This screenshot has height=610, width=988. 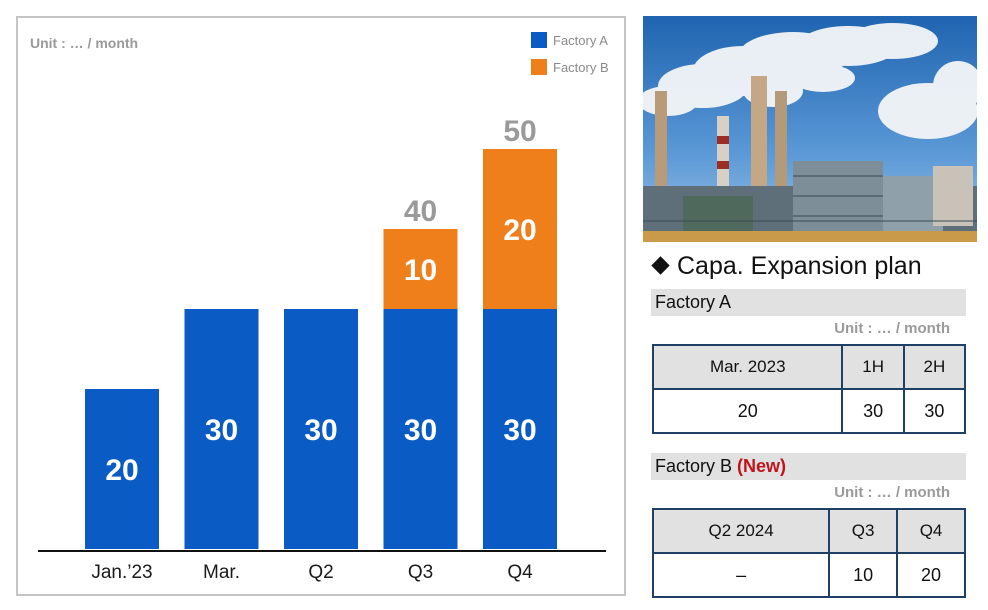 What do you see at coordinates (693, 302) in the screenshot?
I see `factory-a-label: Factory A` at bounding box center [693, 302].